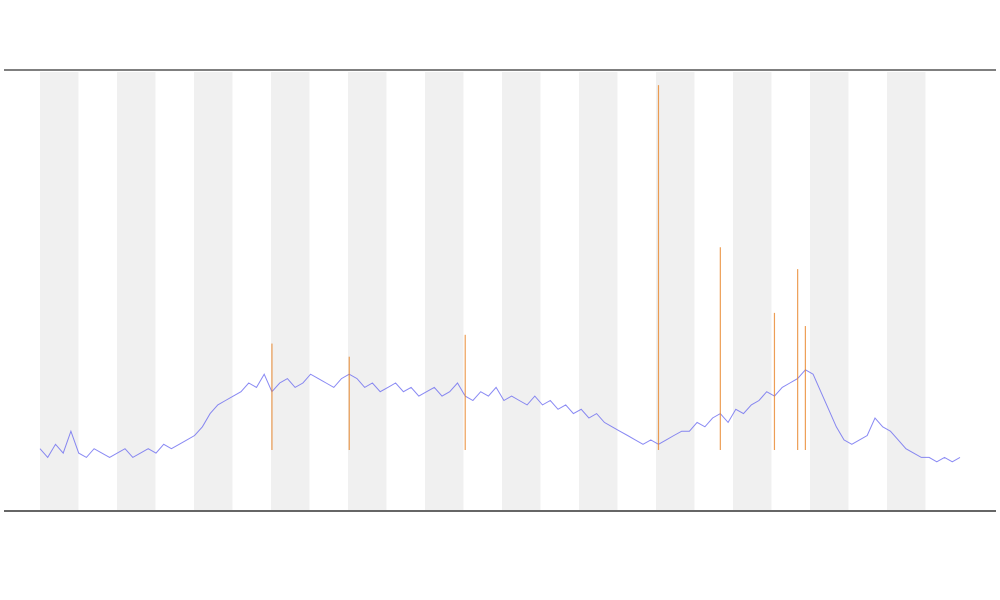  What do you see at coordinates (500, 416) in the screenshot?
I see `series-line` at bounding box center [500, 416].